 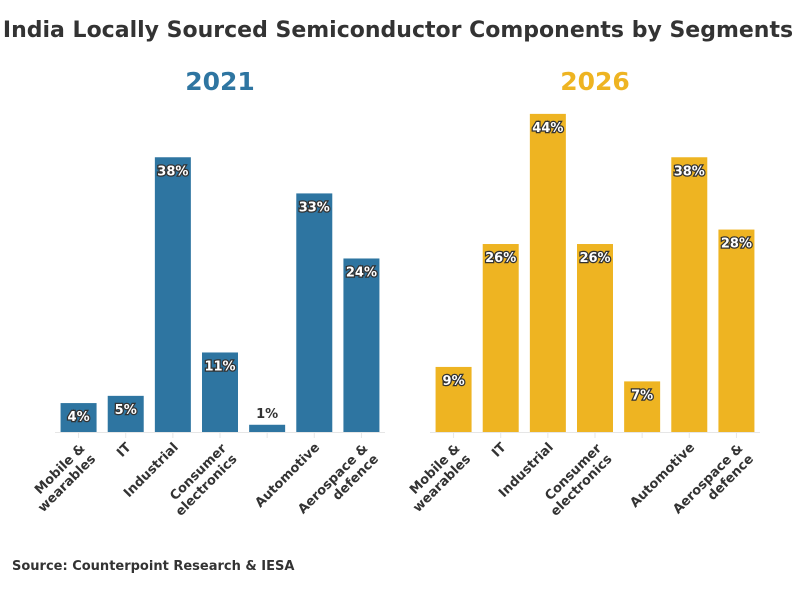 What do you see at coordinates (153, 566) in the screenshot?
I see `source-note: Source: Counterpoint Research & IESA` at bounding box center [153, 566].